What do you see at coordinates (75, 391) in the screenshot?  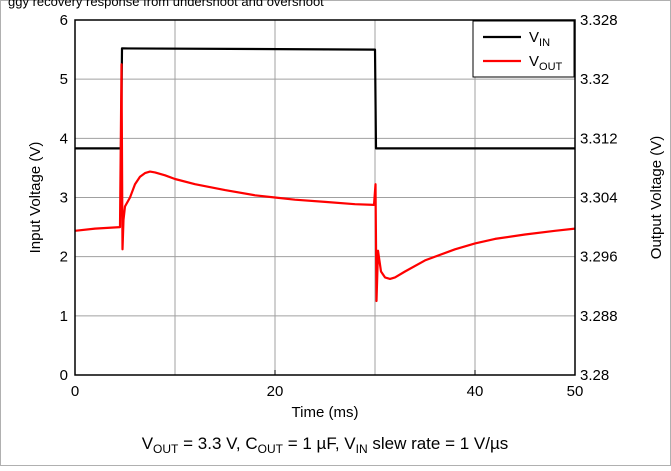 I see `x-tick-label: 0` at bounding box center [75, 391].